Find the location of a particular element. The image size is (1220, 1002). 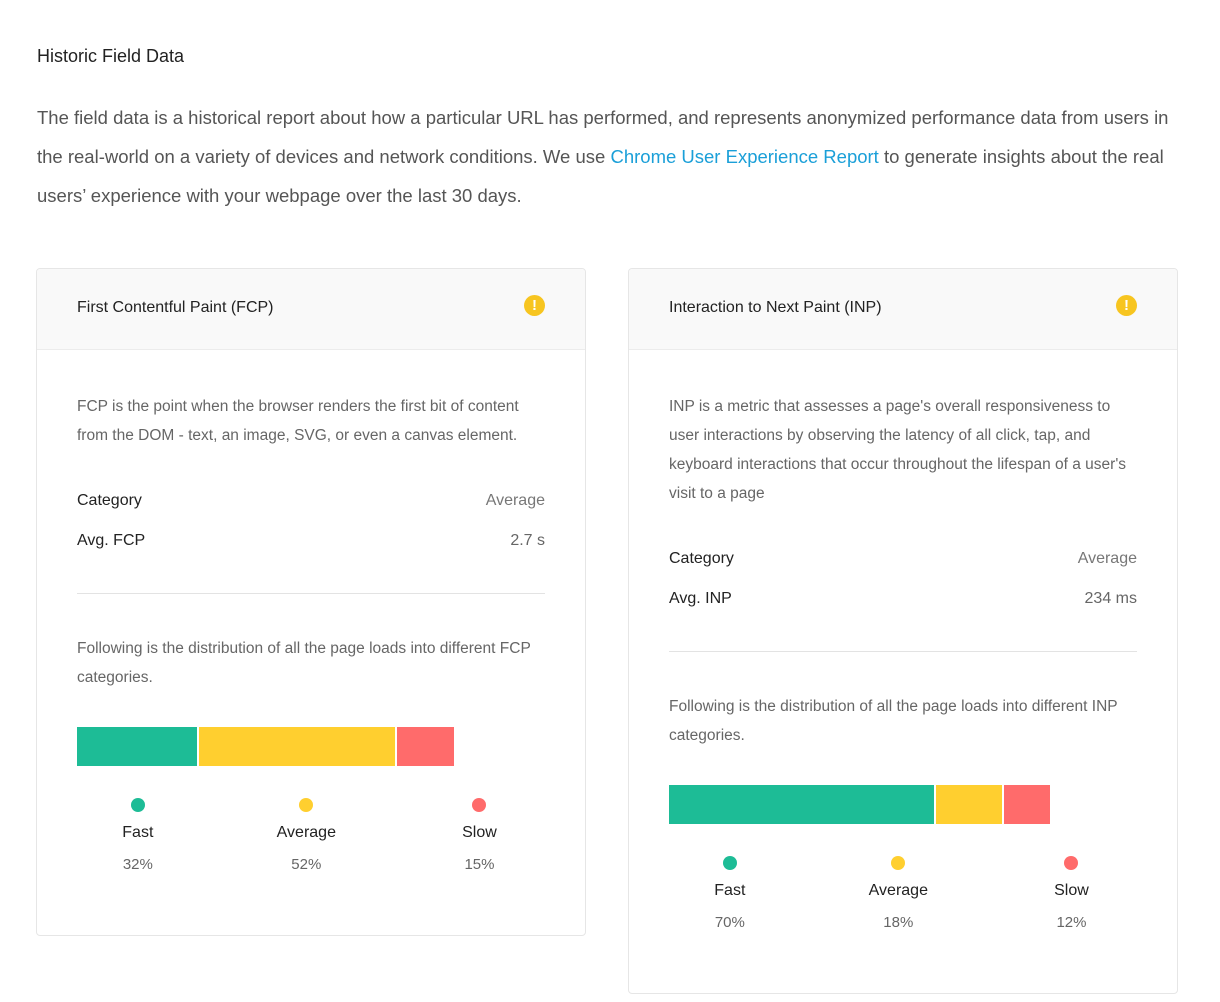

metric-label: Avg. FCP is located at coordinates (111, 540).